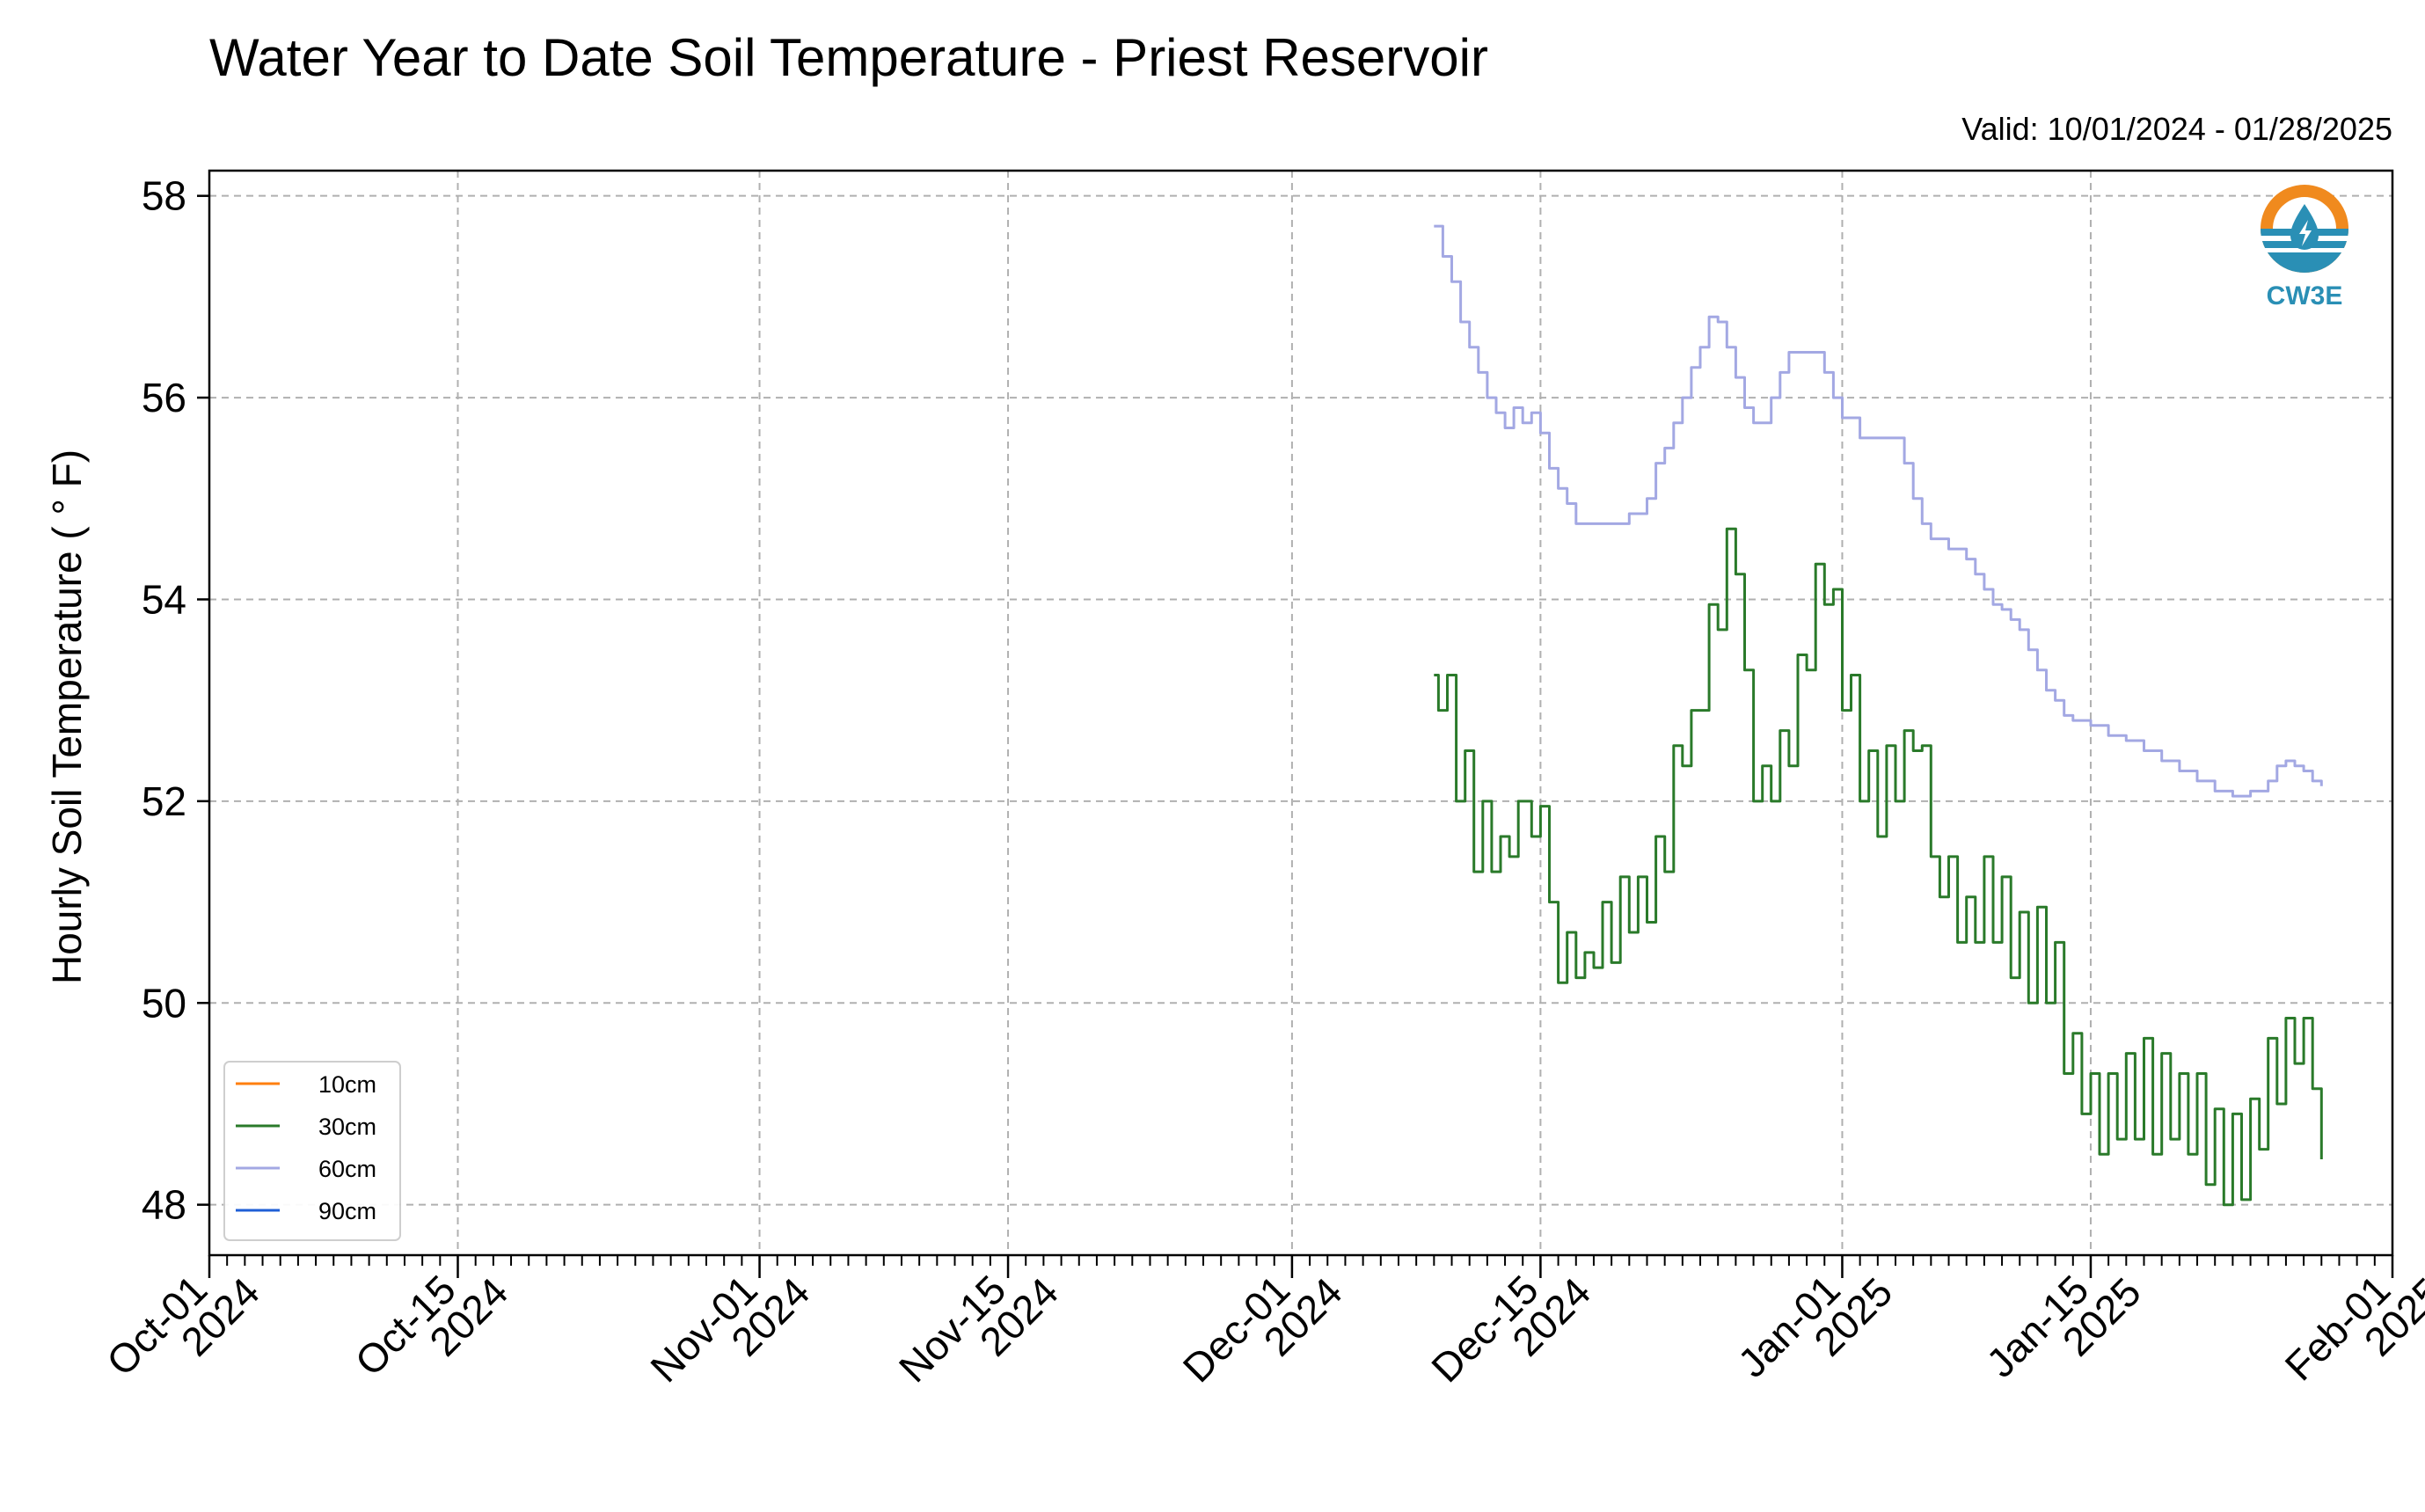  I want to click on legend-label-60cm: 60cm, so click(347, 1169).